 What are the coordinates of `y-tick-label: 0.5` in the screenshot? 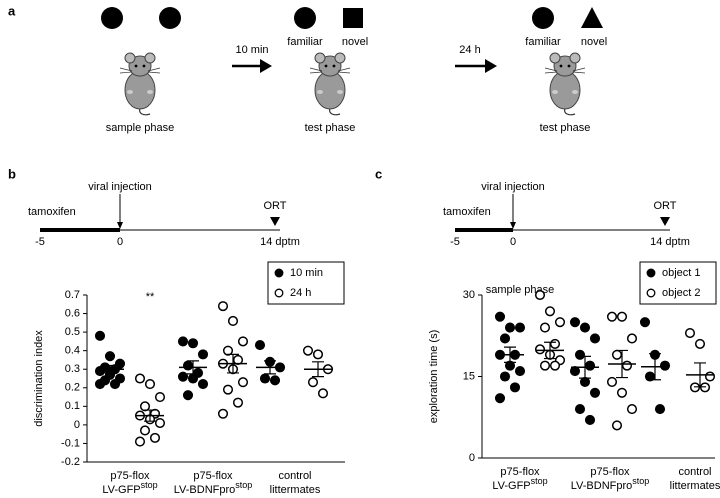 It's located at (72, 332).